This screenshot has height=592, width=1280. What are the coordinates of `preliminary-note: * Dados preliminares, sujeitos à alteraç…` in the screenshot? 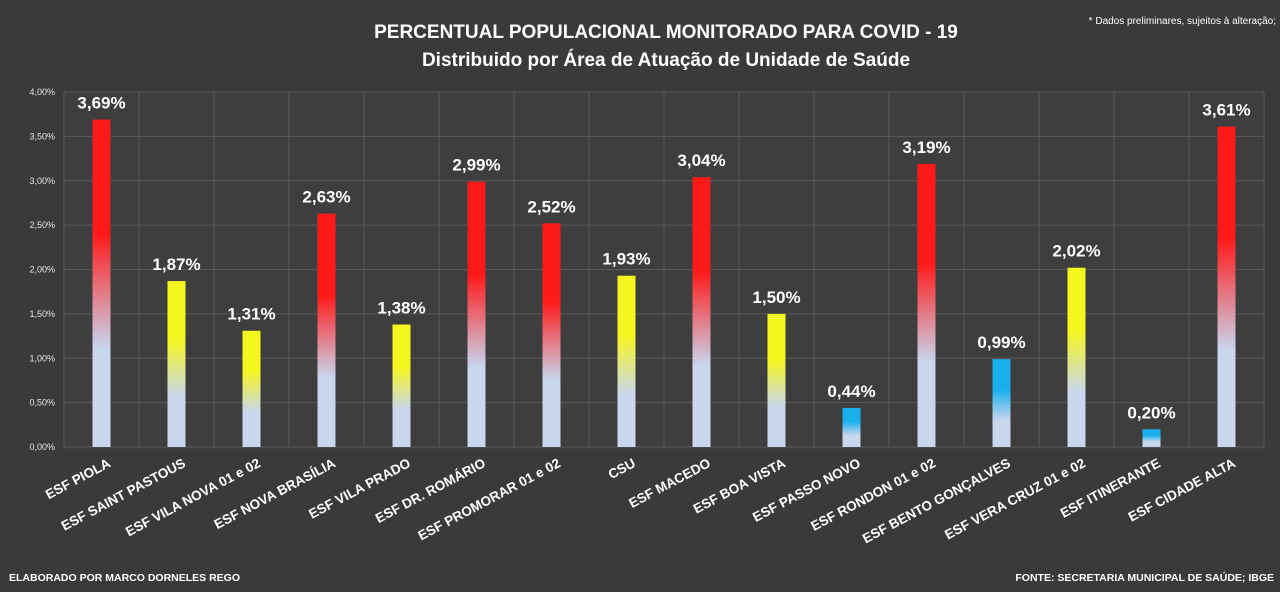 It's located at (1182, 21).